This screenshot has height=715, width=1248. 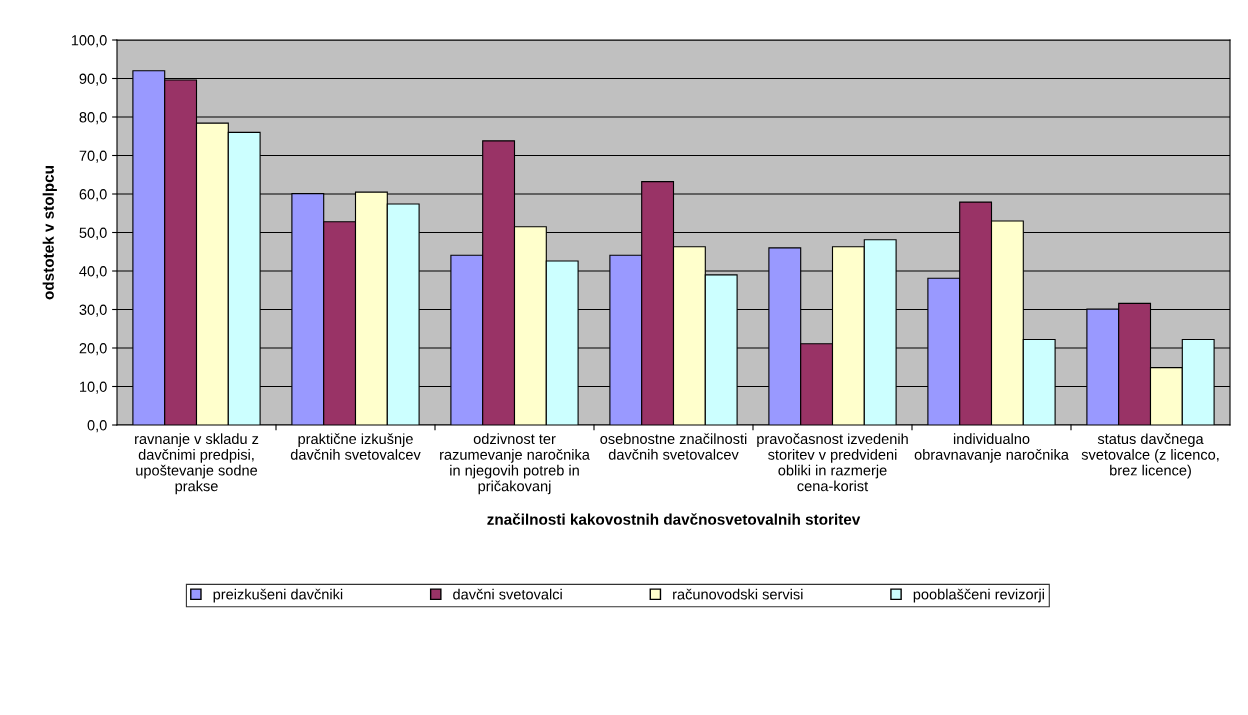 I want to click on y-tick-label: 10,0, so click(x=93, y=387).